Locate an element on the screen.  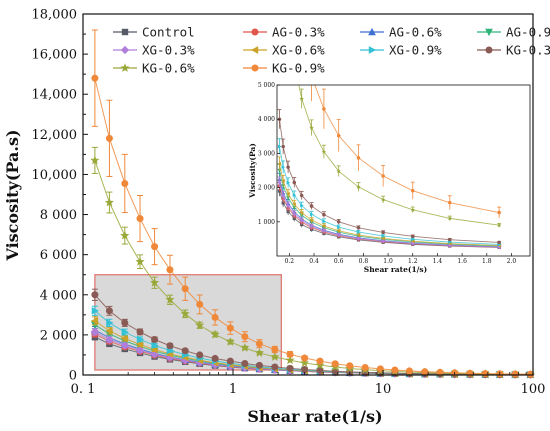
inset-x-axis-title: Shear rate(1/s) is located at coordinates (395, 269).